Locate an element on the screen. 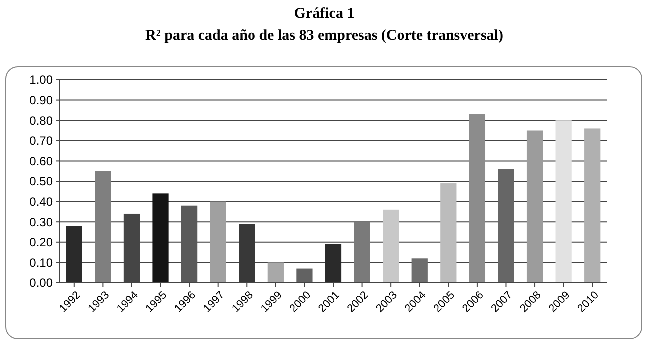 The height and width of the screenshot is (345, 649). chart-title: Gráfica 1 is located at coordinates (324, 14).